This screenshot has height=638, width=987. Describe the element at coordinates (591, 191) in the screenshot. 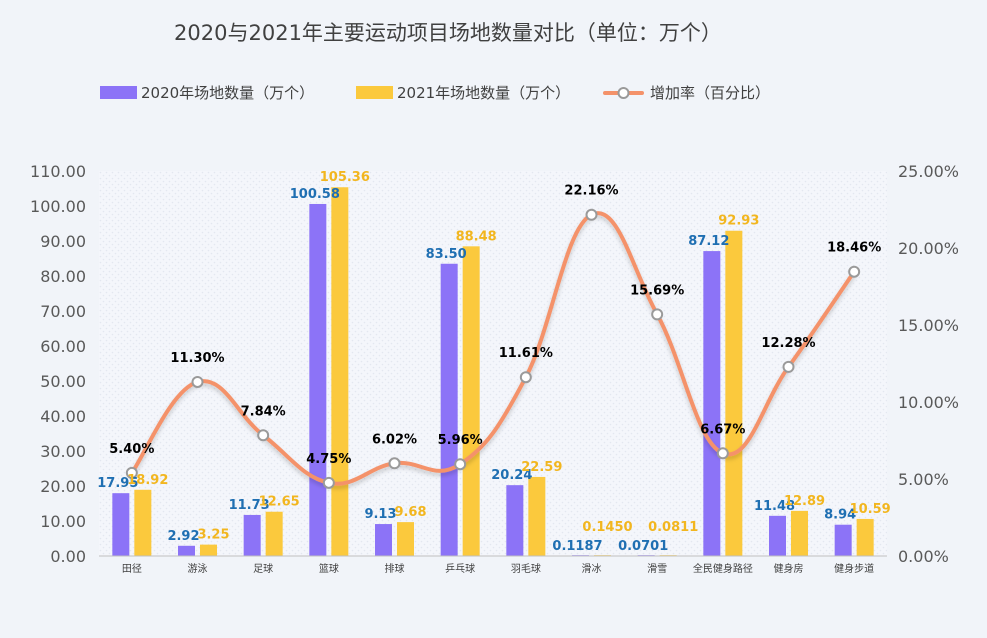

I see `data-label-rate: 22.16%` at that location.